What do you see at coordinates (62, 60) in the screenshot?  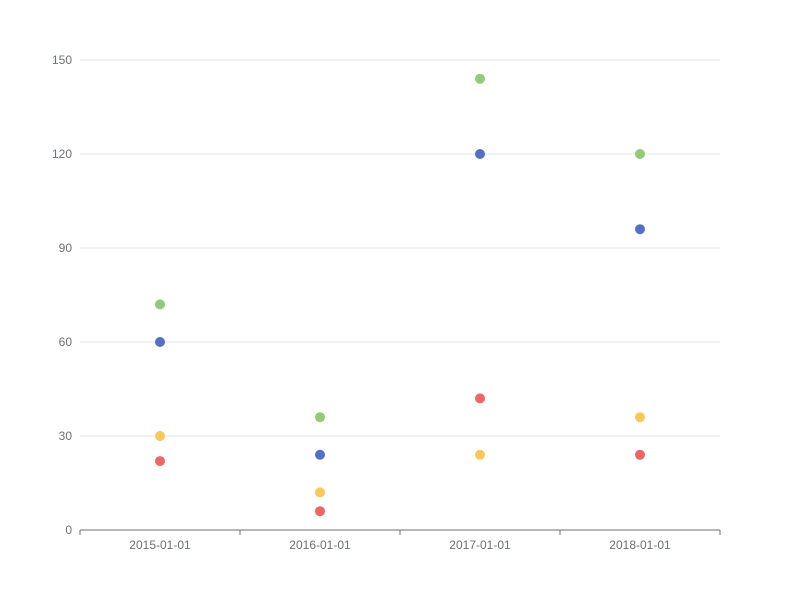 I see `y-tick-label: 150` at bounding box center [62, 60].